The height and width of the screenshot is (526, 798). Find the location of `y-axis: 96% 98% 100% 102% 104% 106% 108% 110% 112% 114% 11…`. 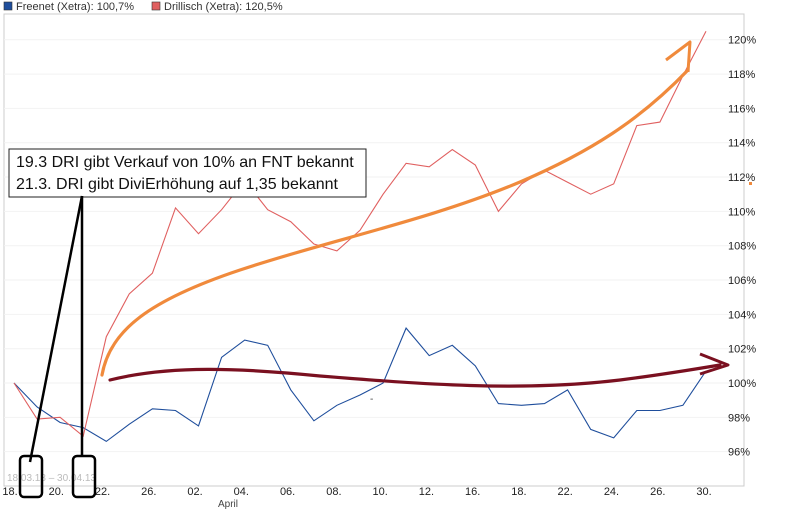

y-axis: 96% 98% 100% 102% 104% 106% 108% 110% 112% 114% 11… is located at coordinates (742, 247).